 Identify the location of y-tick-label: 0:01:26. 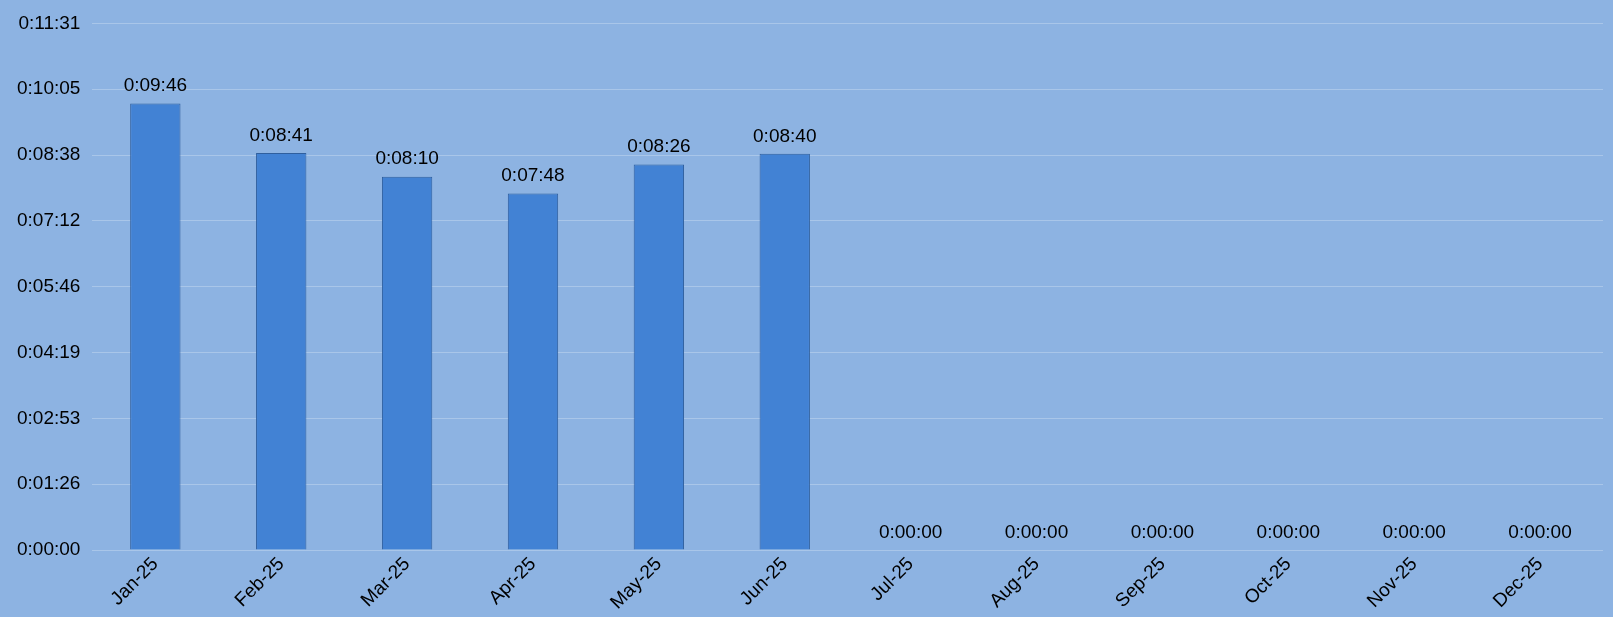
(48, 483).